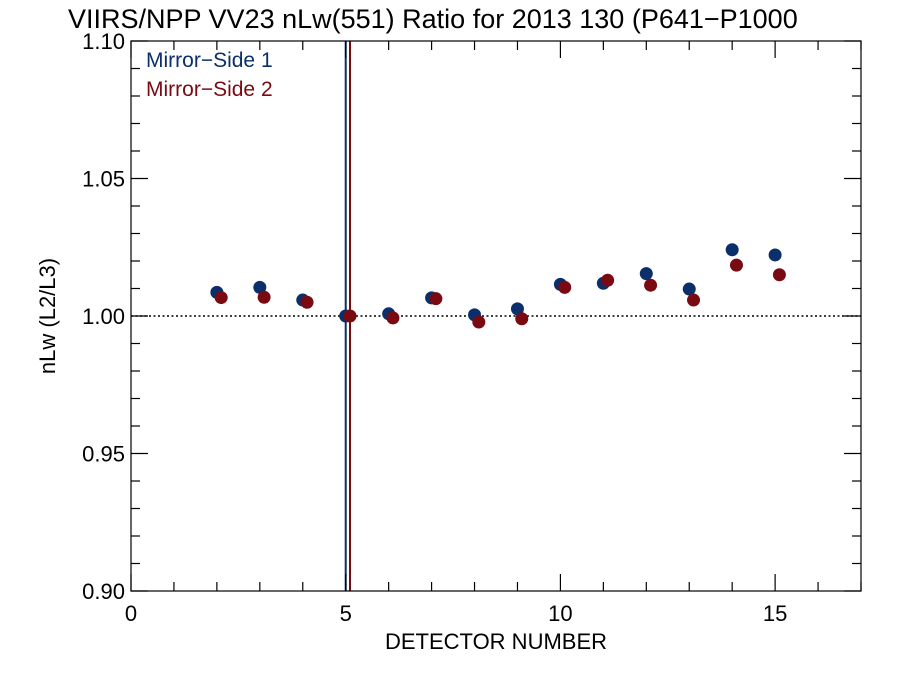 Image resolution: width=900 pixels, height=675 pixels. What do you see at coordinates (103, 316) in the screenshot?
I see `y-tick-label: 1.00` at bounding box center [103, 316].